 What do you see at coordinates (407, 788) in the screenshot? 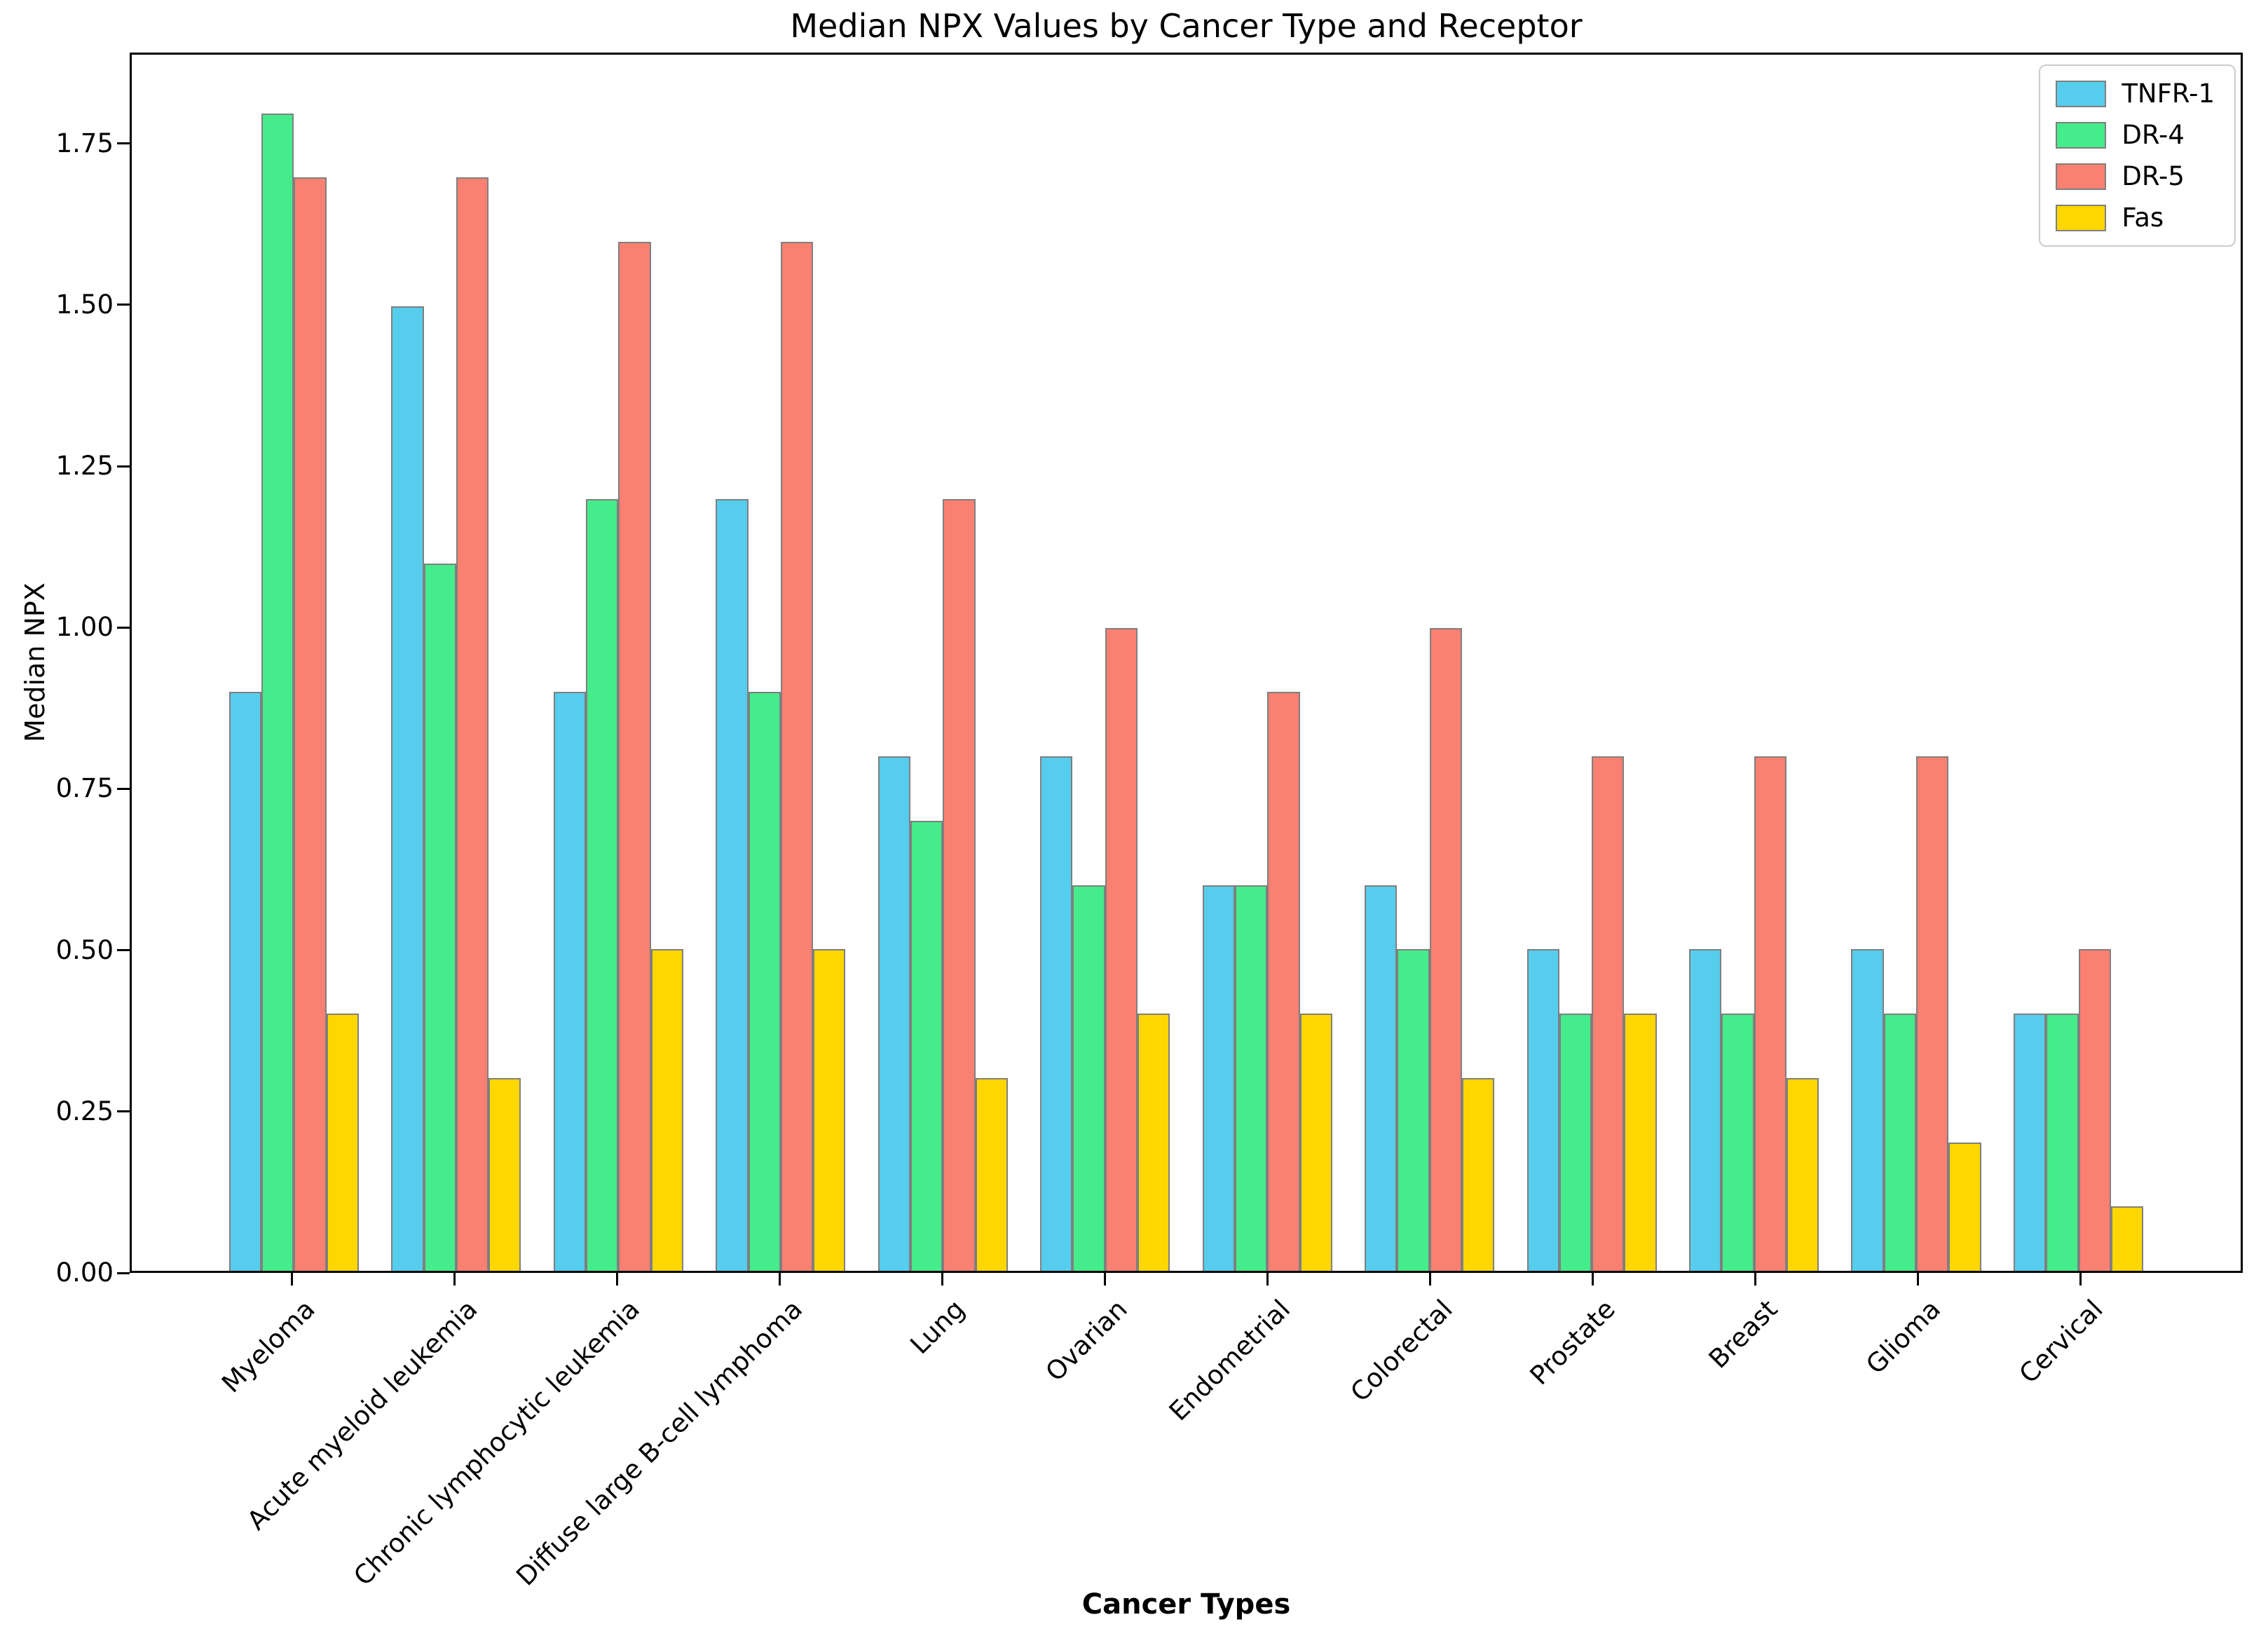
I see `bar-tnfr-1-acute-myeloid-leukemia` at bounding box center [407, 788].